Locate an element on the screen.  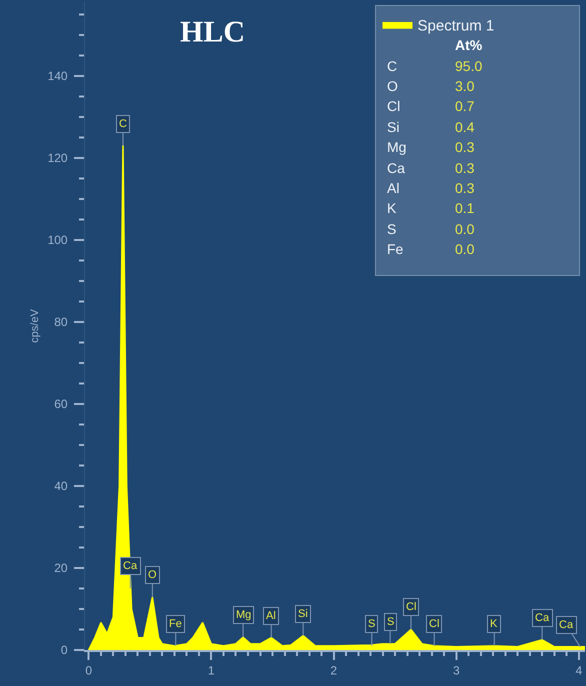
x-tick-label: 1 is located at coordinates (211, 670).